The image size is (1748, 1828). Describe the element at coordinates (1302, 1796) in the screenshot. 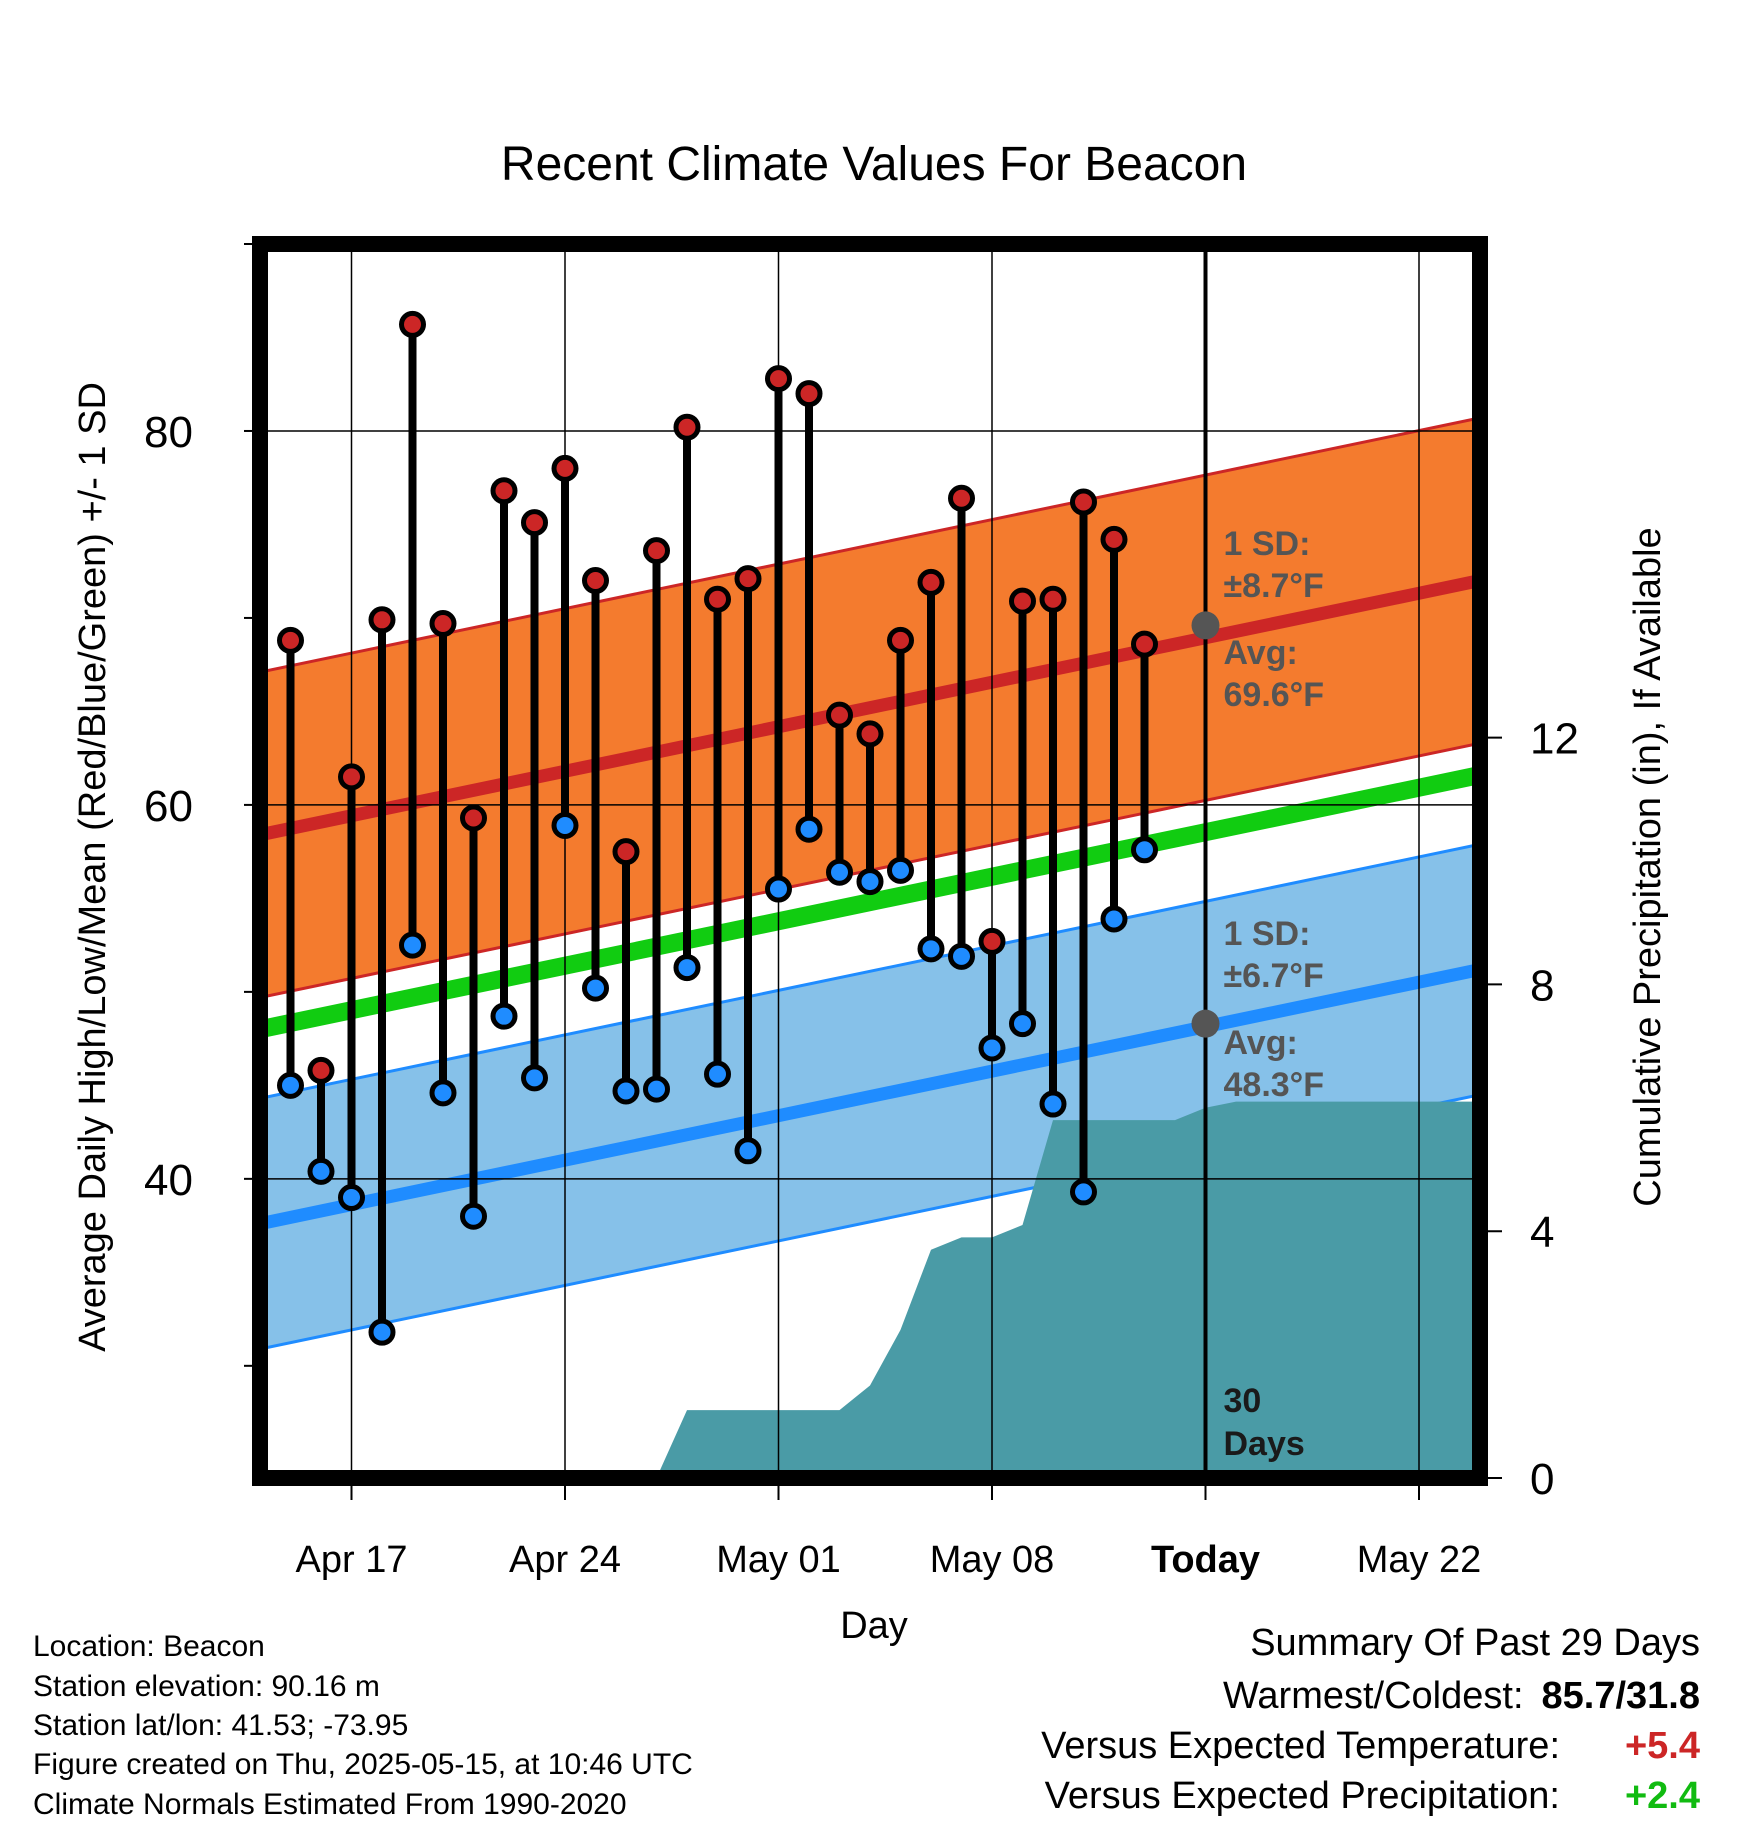

I see `summary-precip-label: Versus Expected Precipitation:` at that location.